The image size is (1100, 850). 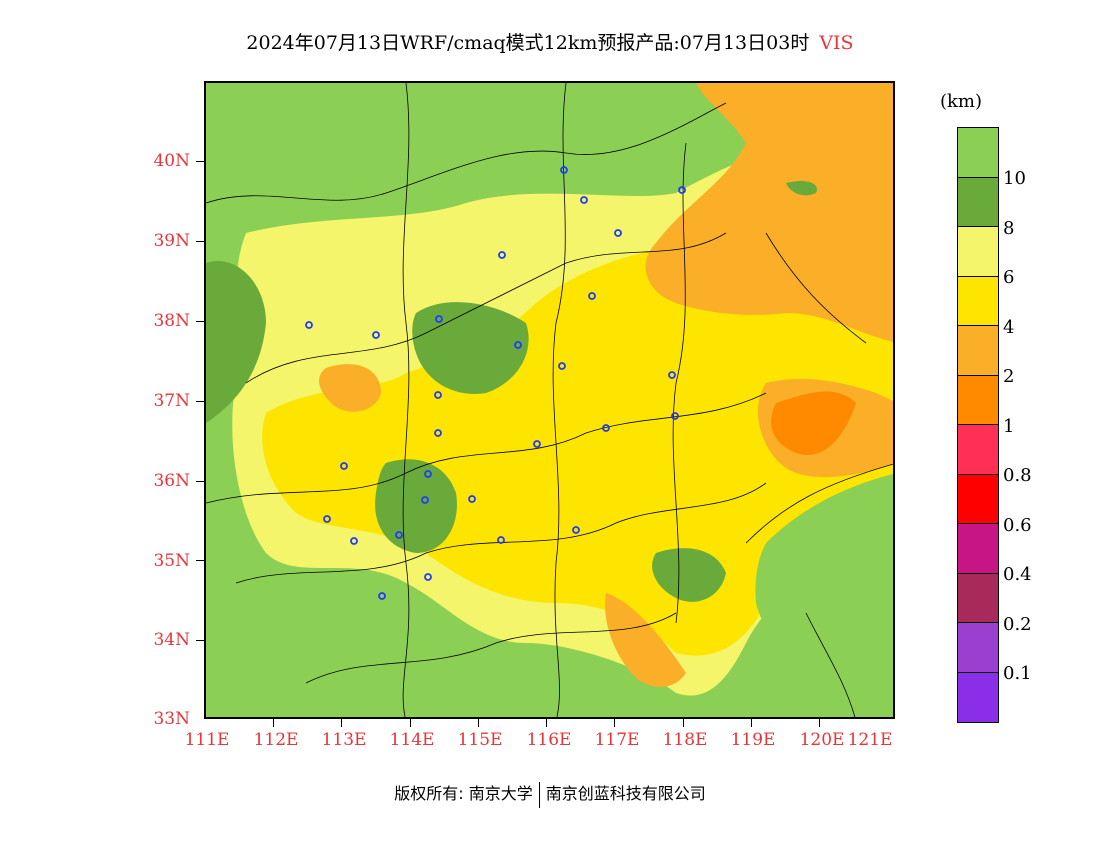 What do you see at coordinates (463, 793) in the screenshot?
I see `copyright-left: 版权所有: 南京大学` at bounding box center [463, 793].